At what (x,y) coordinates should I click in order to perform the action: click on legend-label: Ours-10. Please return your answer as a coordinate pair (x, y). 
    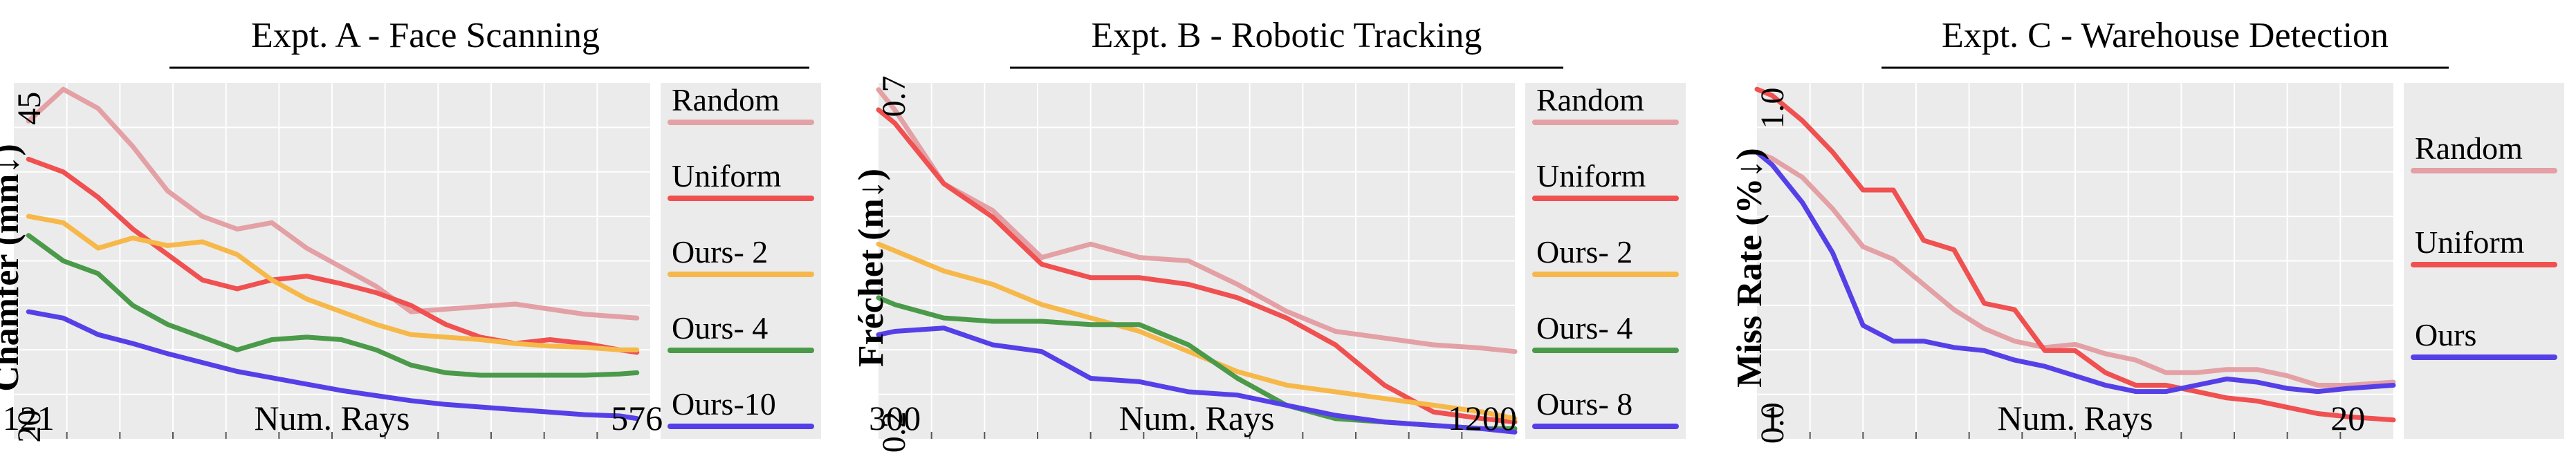
    Looking at the image, I should click on (724, 404).